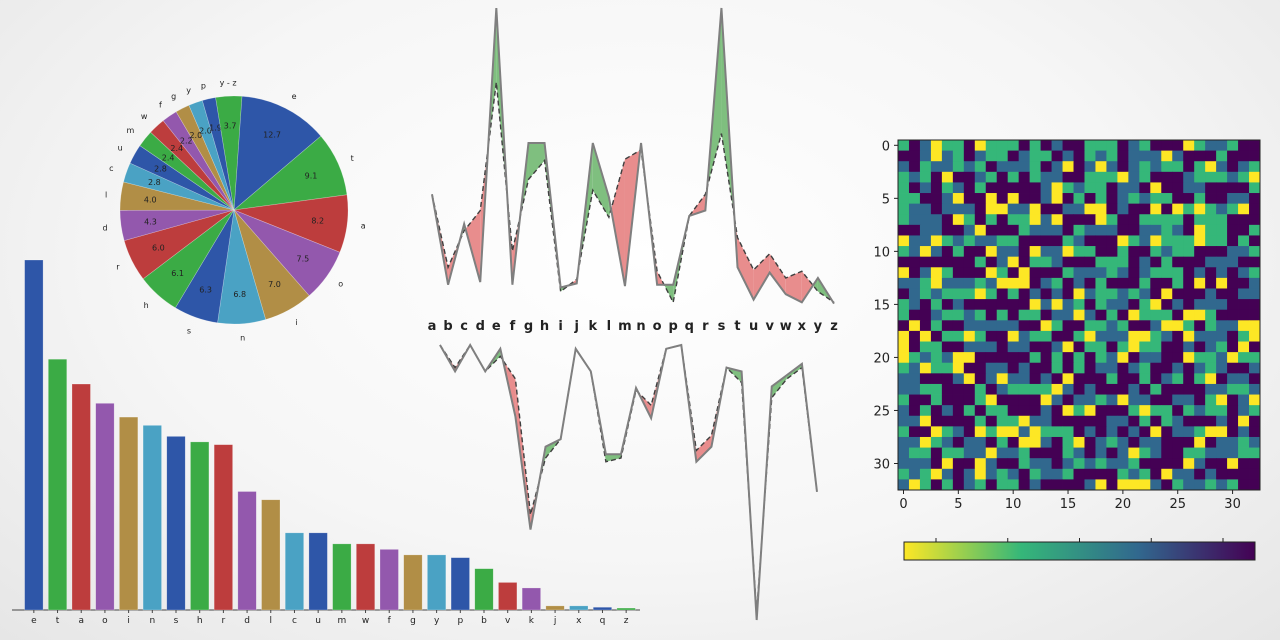 This screenshot has width=1280, height=640. I want to click on pie-value-label: 12.7, so click(272, 135).